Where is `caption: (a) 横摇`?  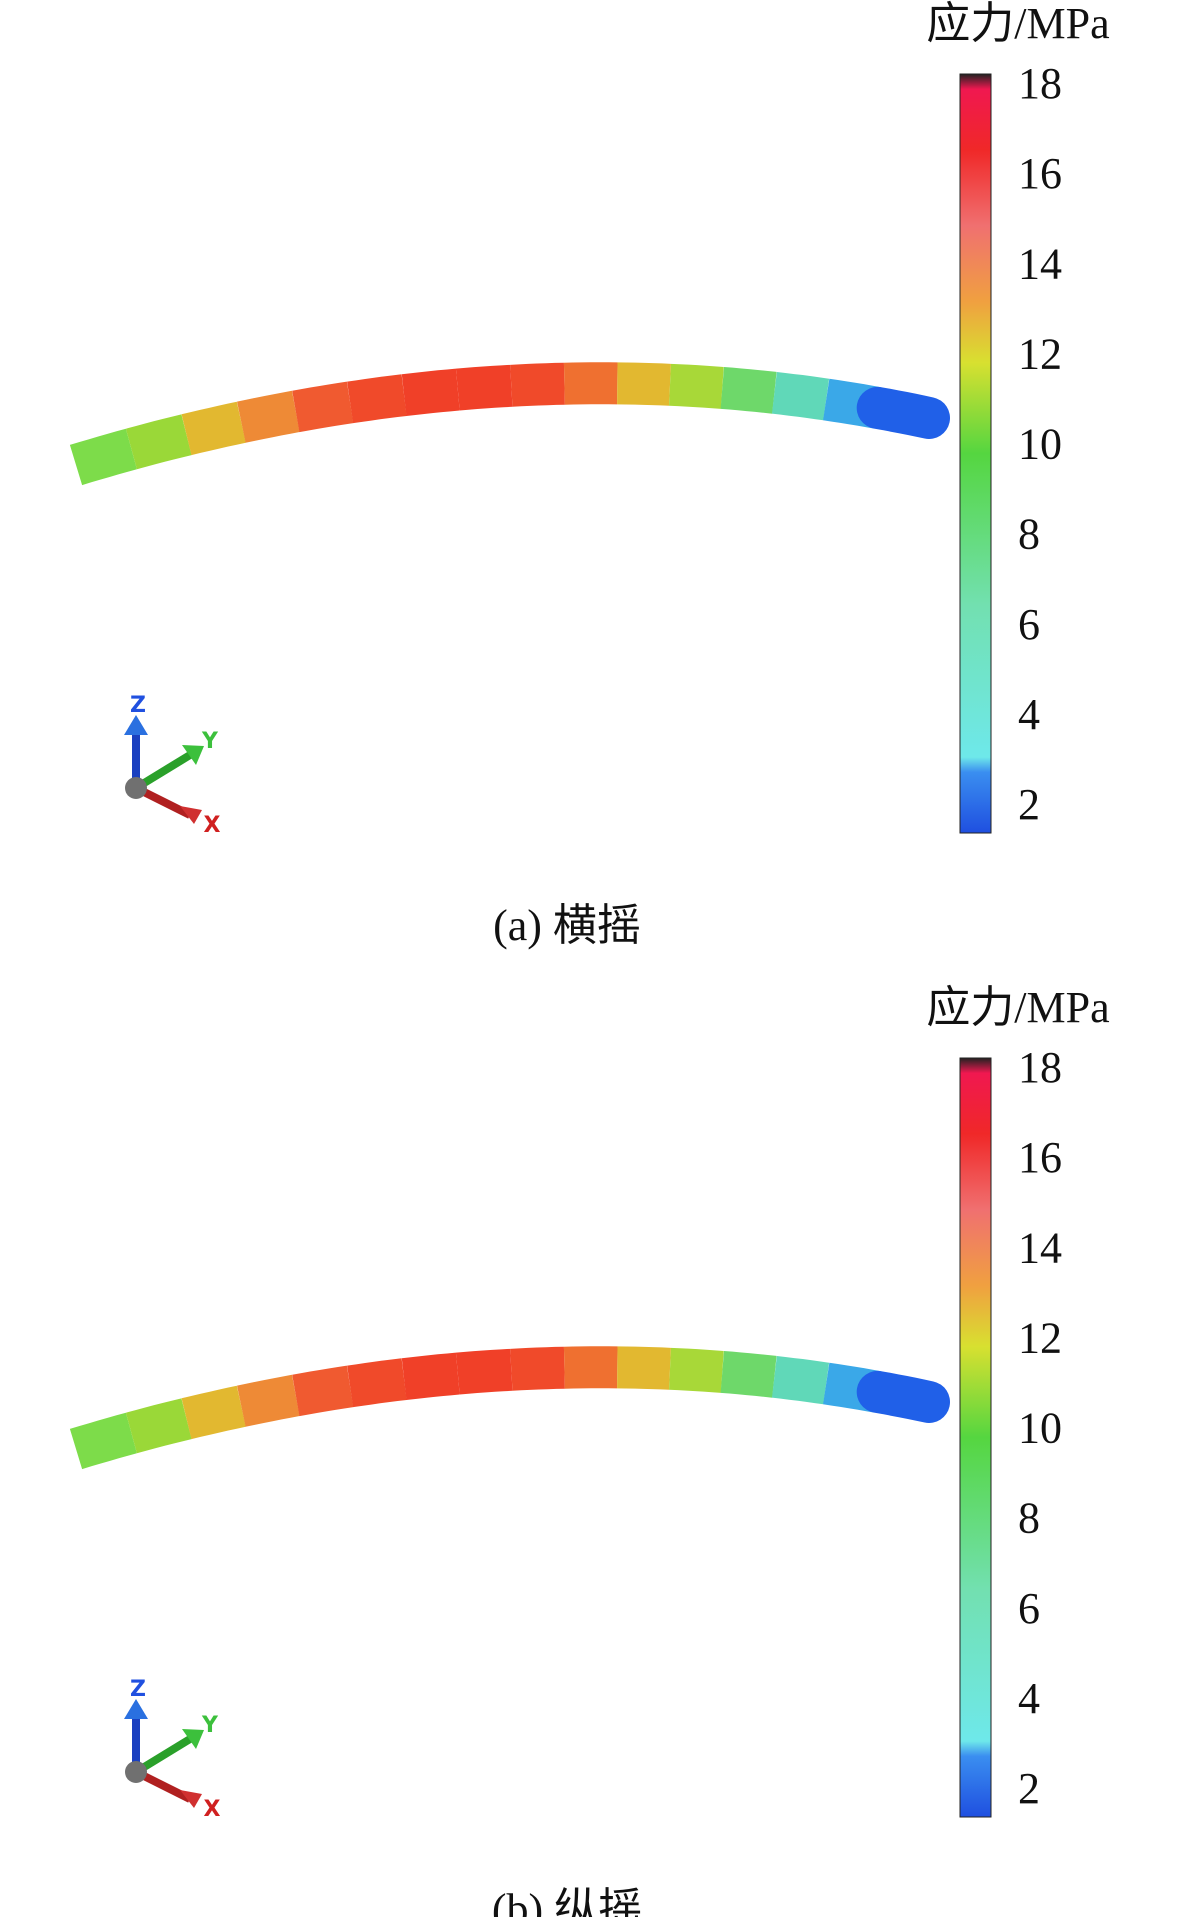
caption: (a) 横摇 is located at coordinates (567, 925).